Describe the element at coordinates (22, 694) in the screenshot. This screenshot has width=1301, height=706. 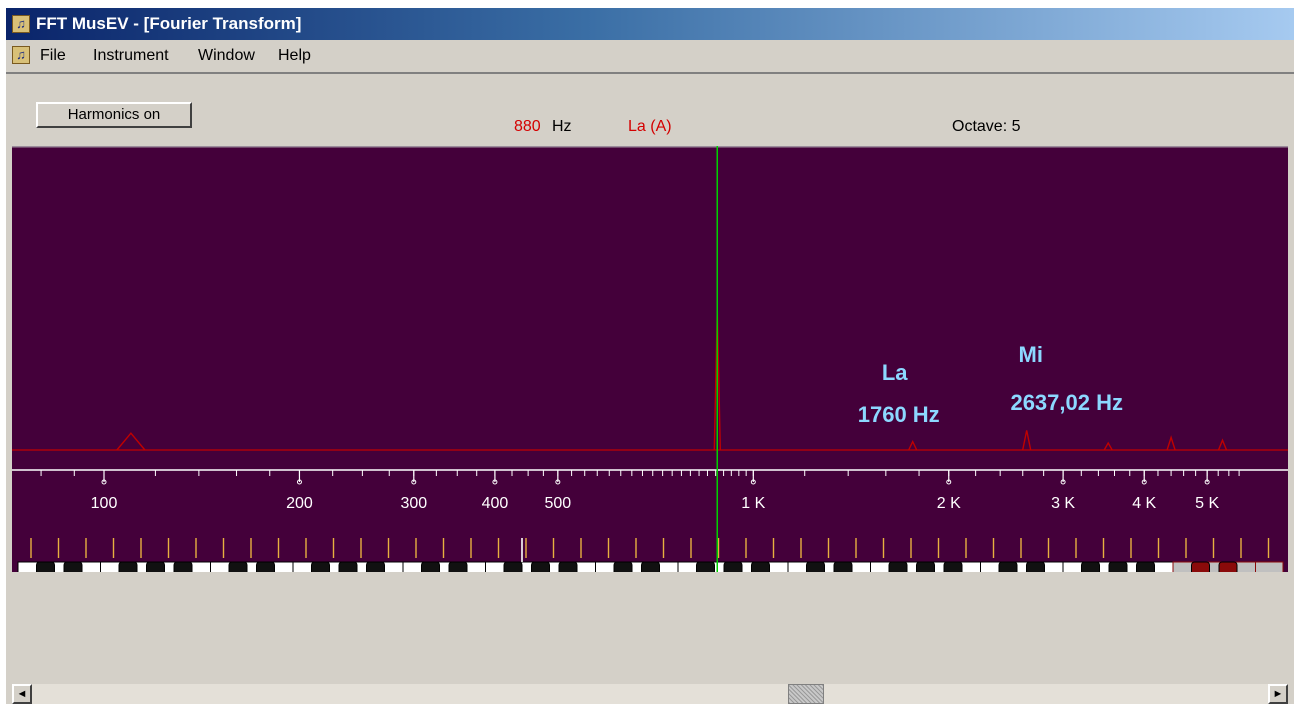
I see `scroll-left-button: ◄` at that location.